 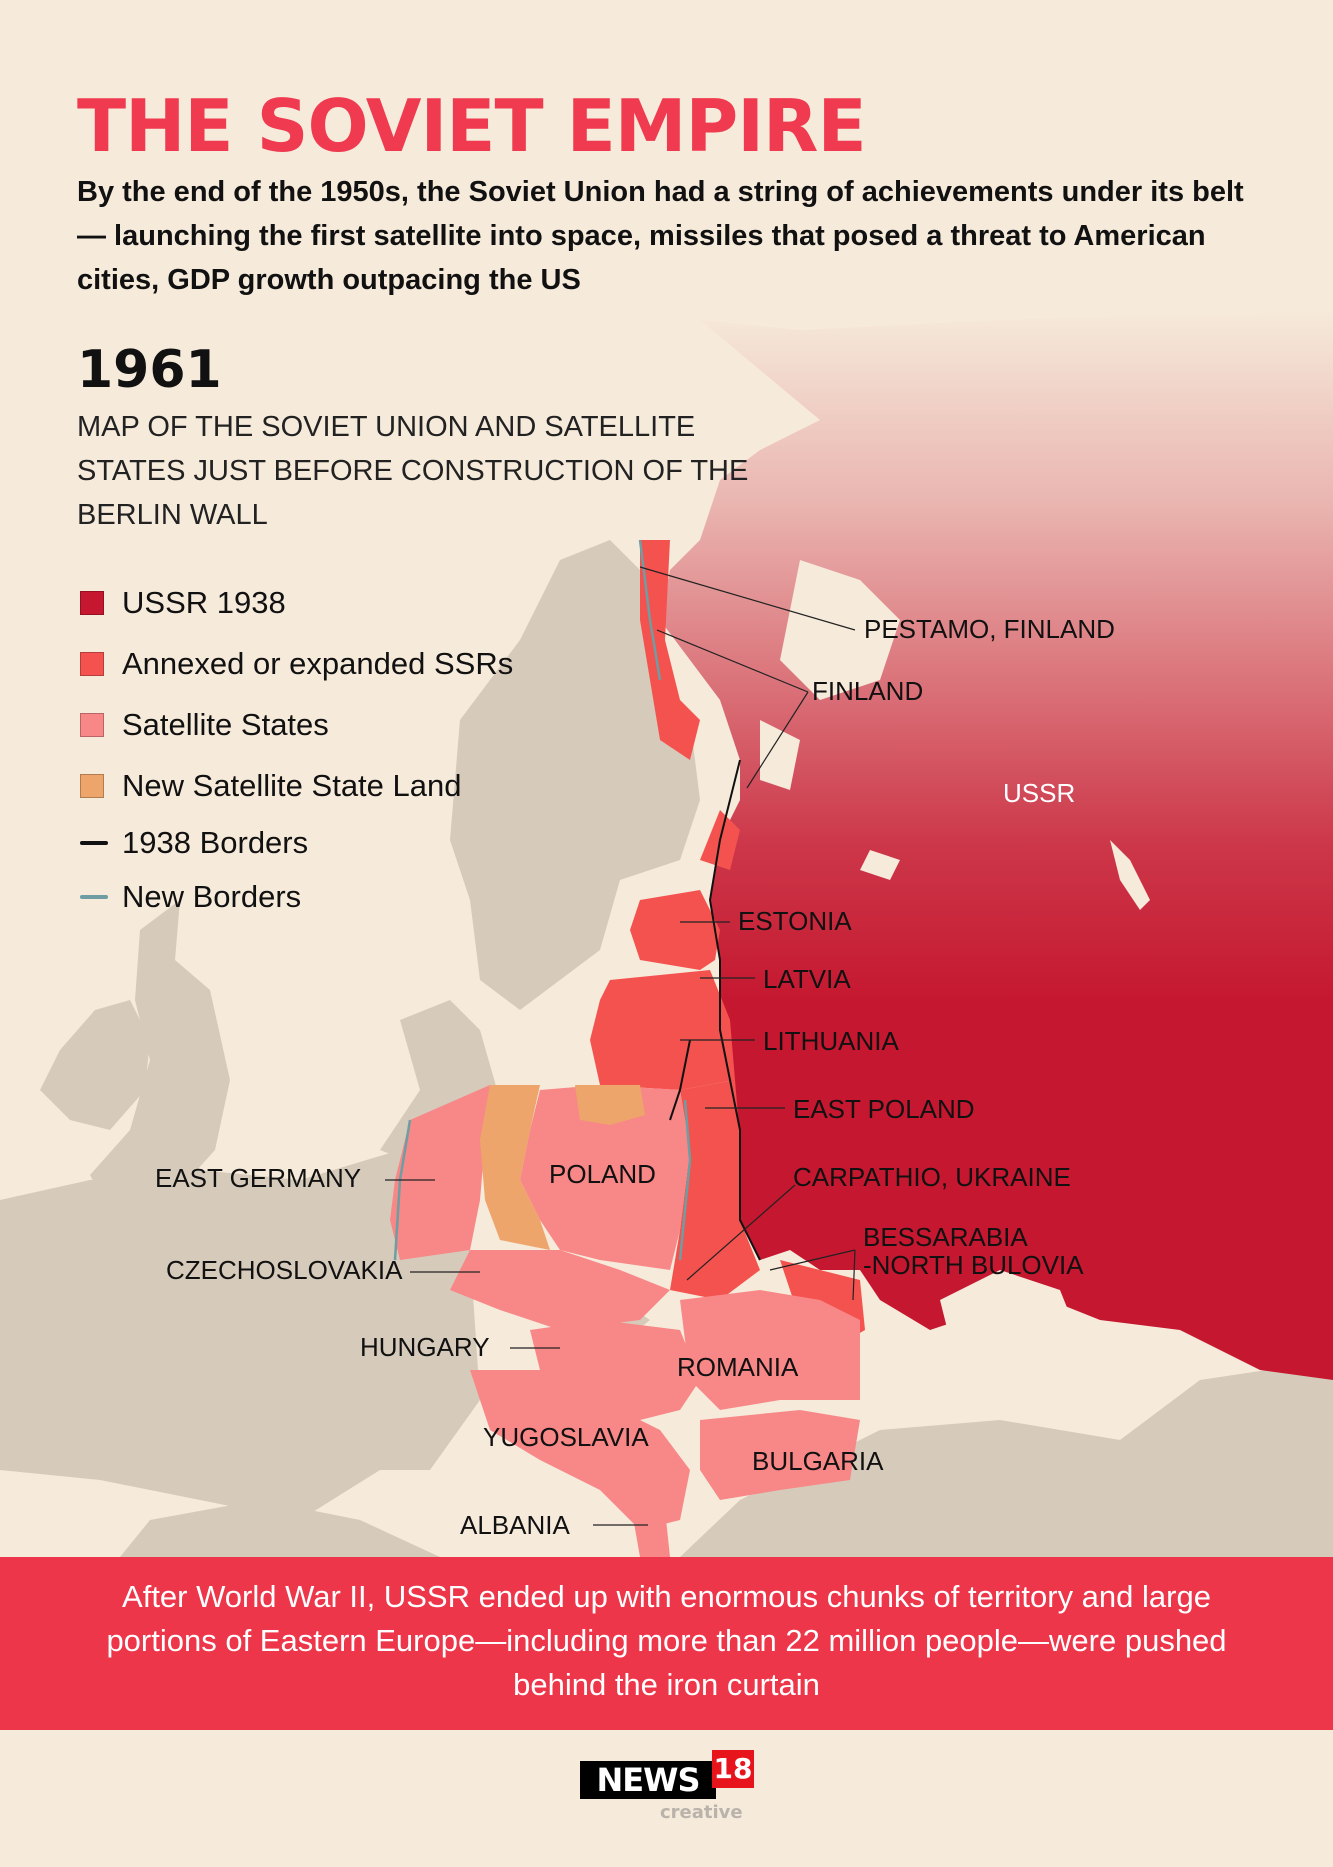 I want to click on legend-label: USSR 1938, so click(x=204, y=602).